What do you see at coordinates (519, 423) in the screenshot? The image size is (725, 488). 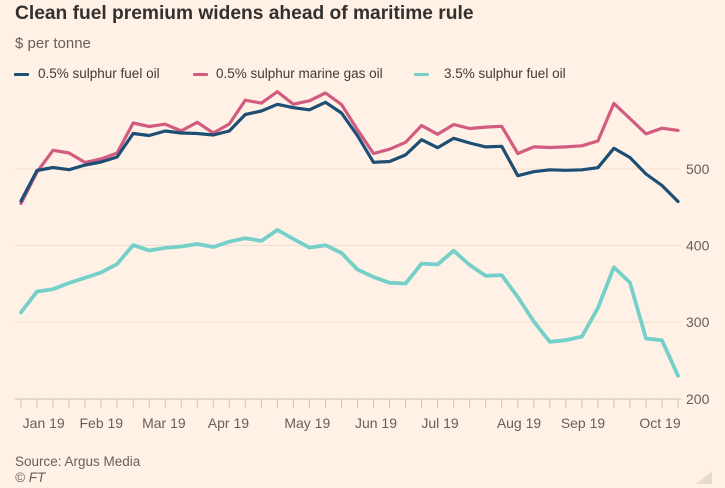 I see `svg-text: Aug 19` at bounding box center [519, 423].